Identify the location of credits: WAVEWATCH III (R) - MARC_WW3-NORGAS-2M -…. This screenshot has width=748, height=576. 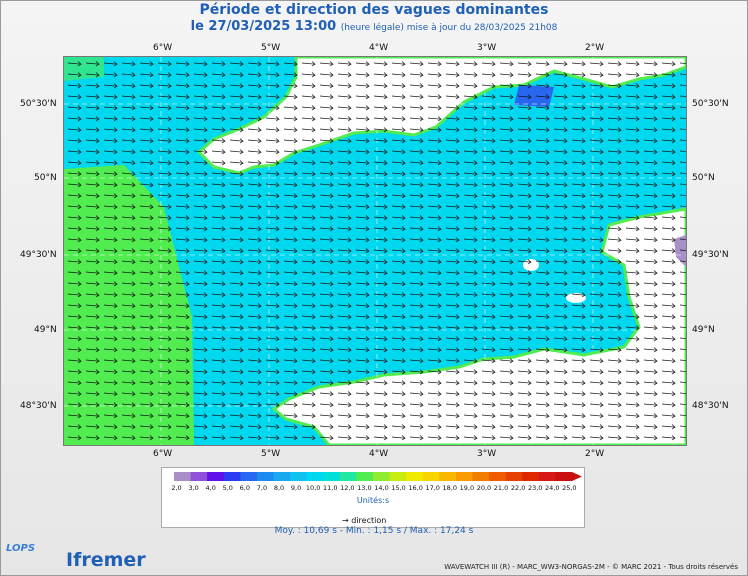
(591, 567).